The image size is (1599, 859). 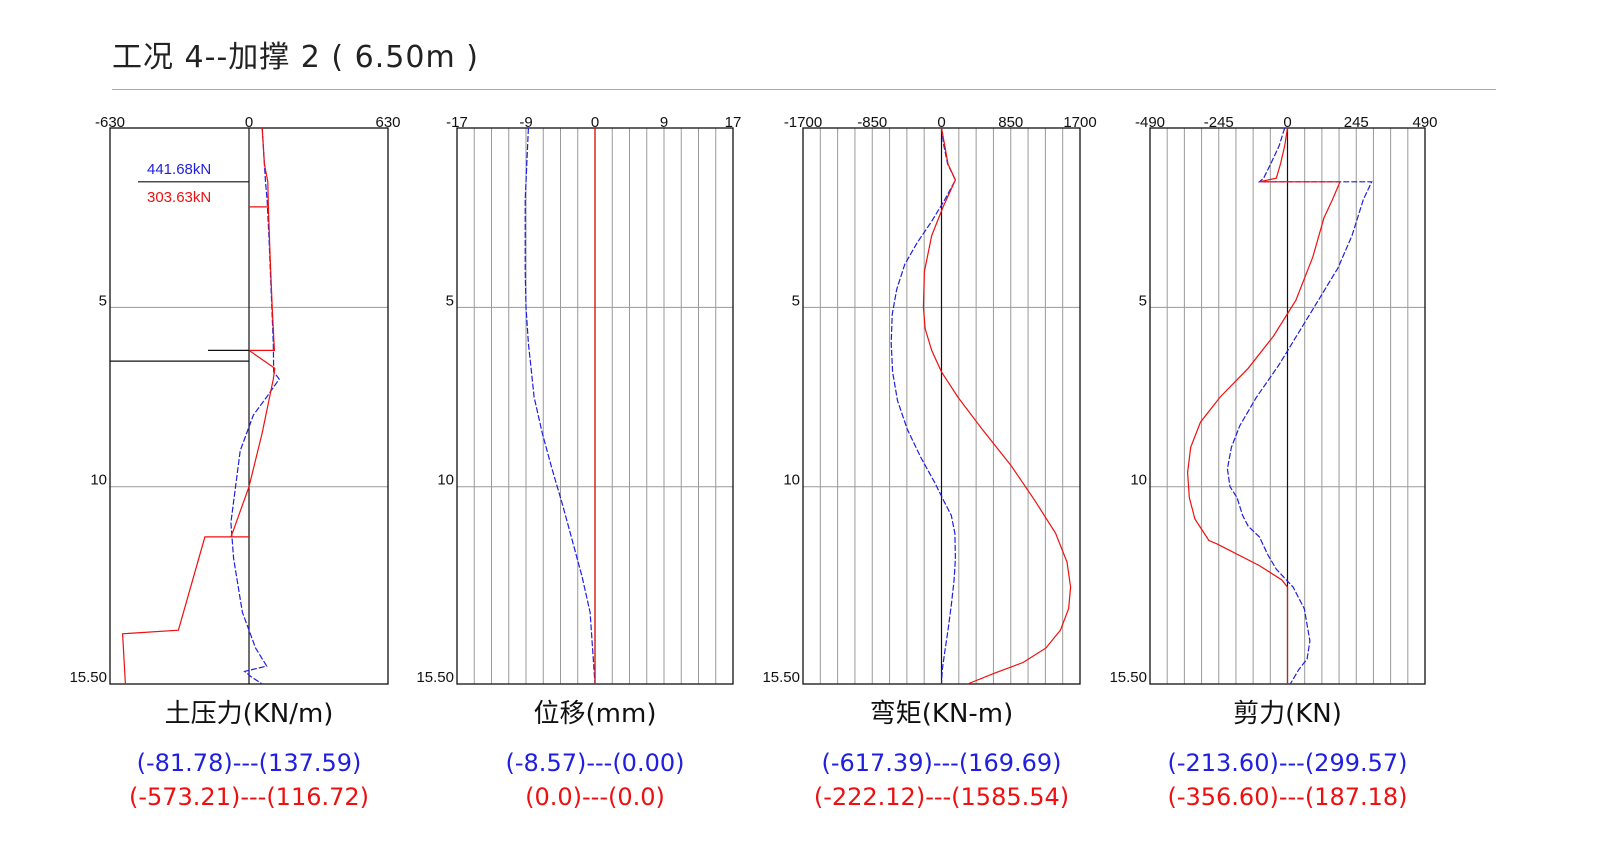 What do you see at coordinates (595, 714) in the screenshot?
I see `chart-title: 位移(mm)` at bounding box center [595, 714].